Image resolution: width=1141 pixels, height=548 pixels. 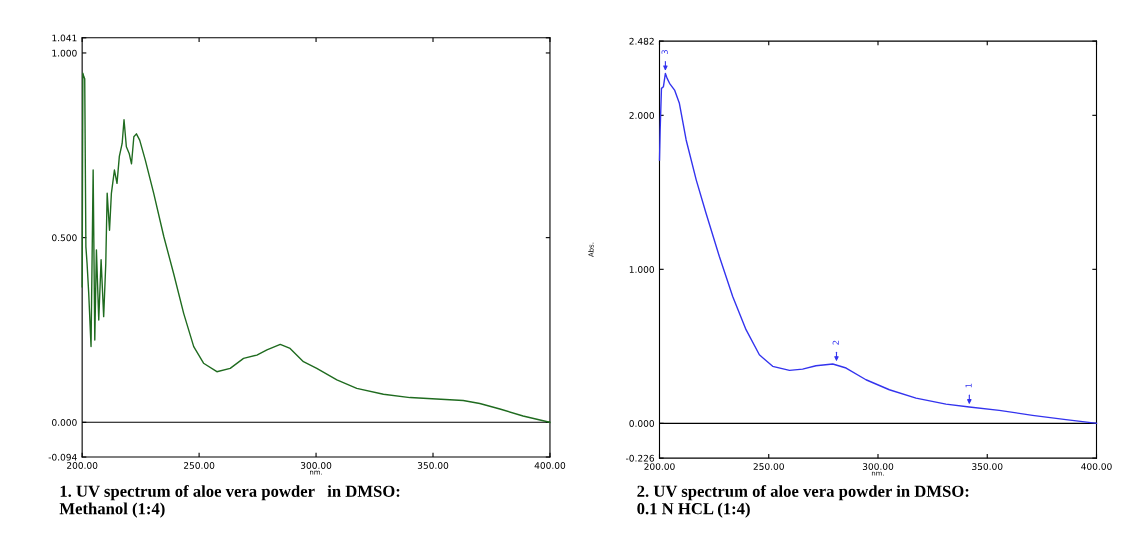 I want to click on y-tick-label: 2.000, so click(x=642, y=115).